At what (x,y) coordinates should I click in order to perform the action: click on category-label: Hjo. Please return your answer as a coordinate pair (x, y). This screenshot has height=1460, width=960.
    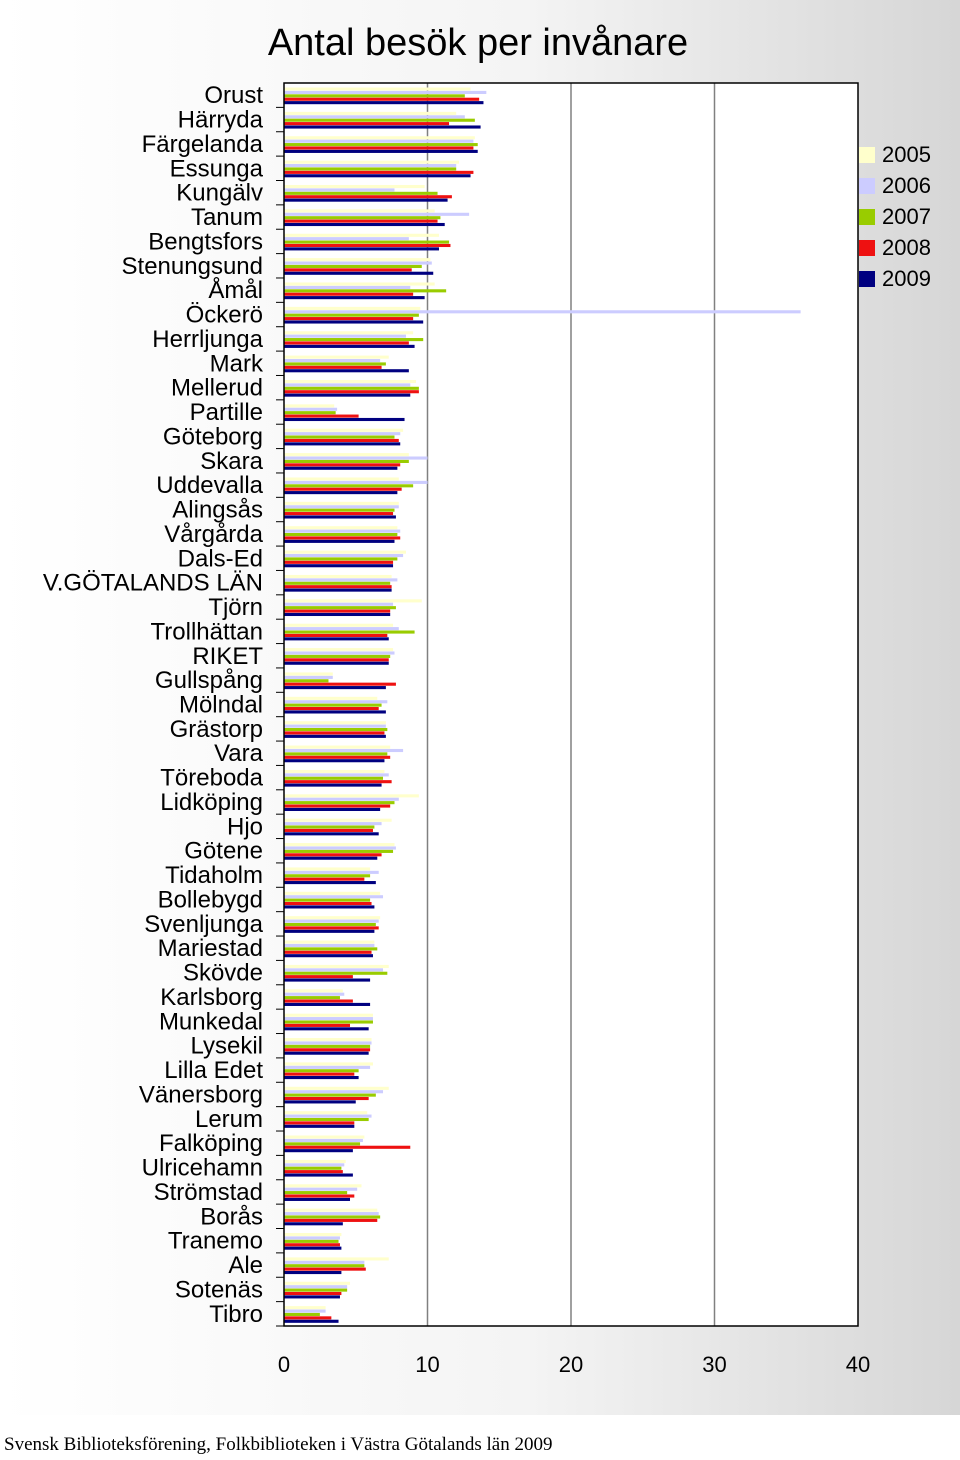
    Looking at the image, I should click on (245, 826).